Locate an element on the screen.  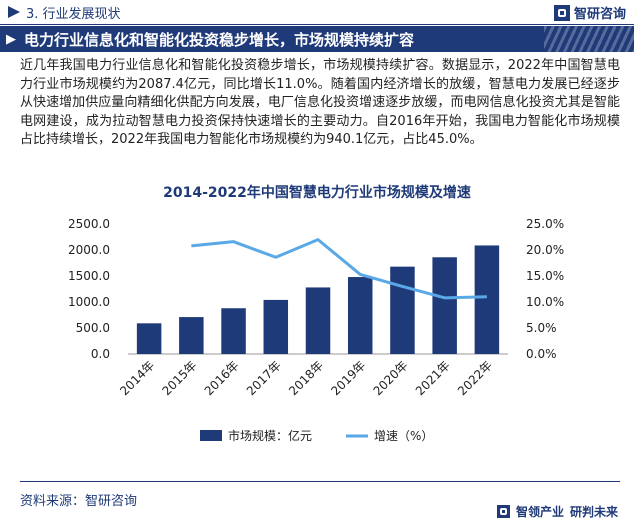
x-axis-tick-label: 2016年 is located at coordinates (222, 378).